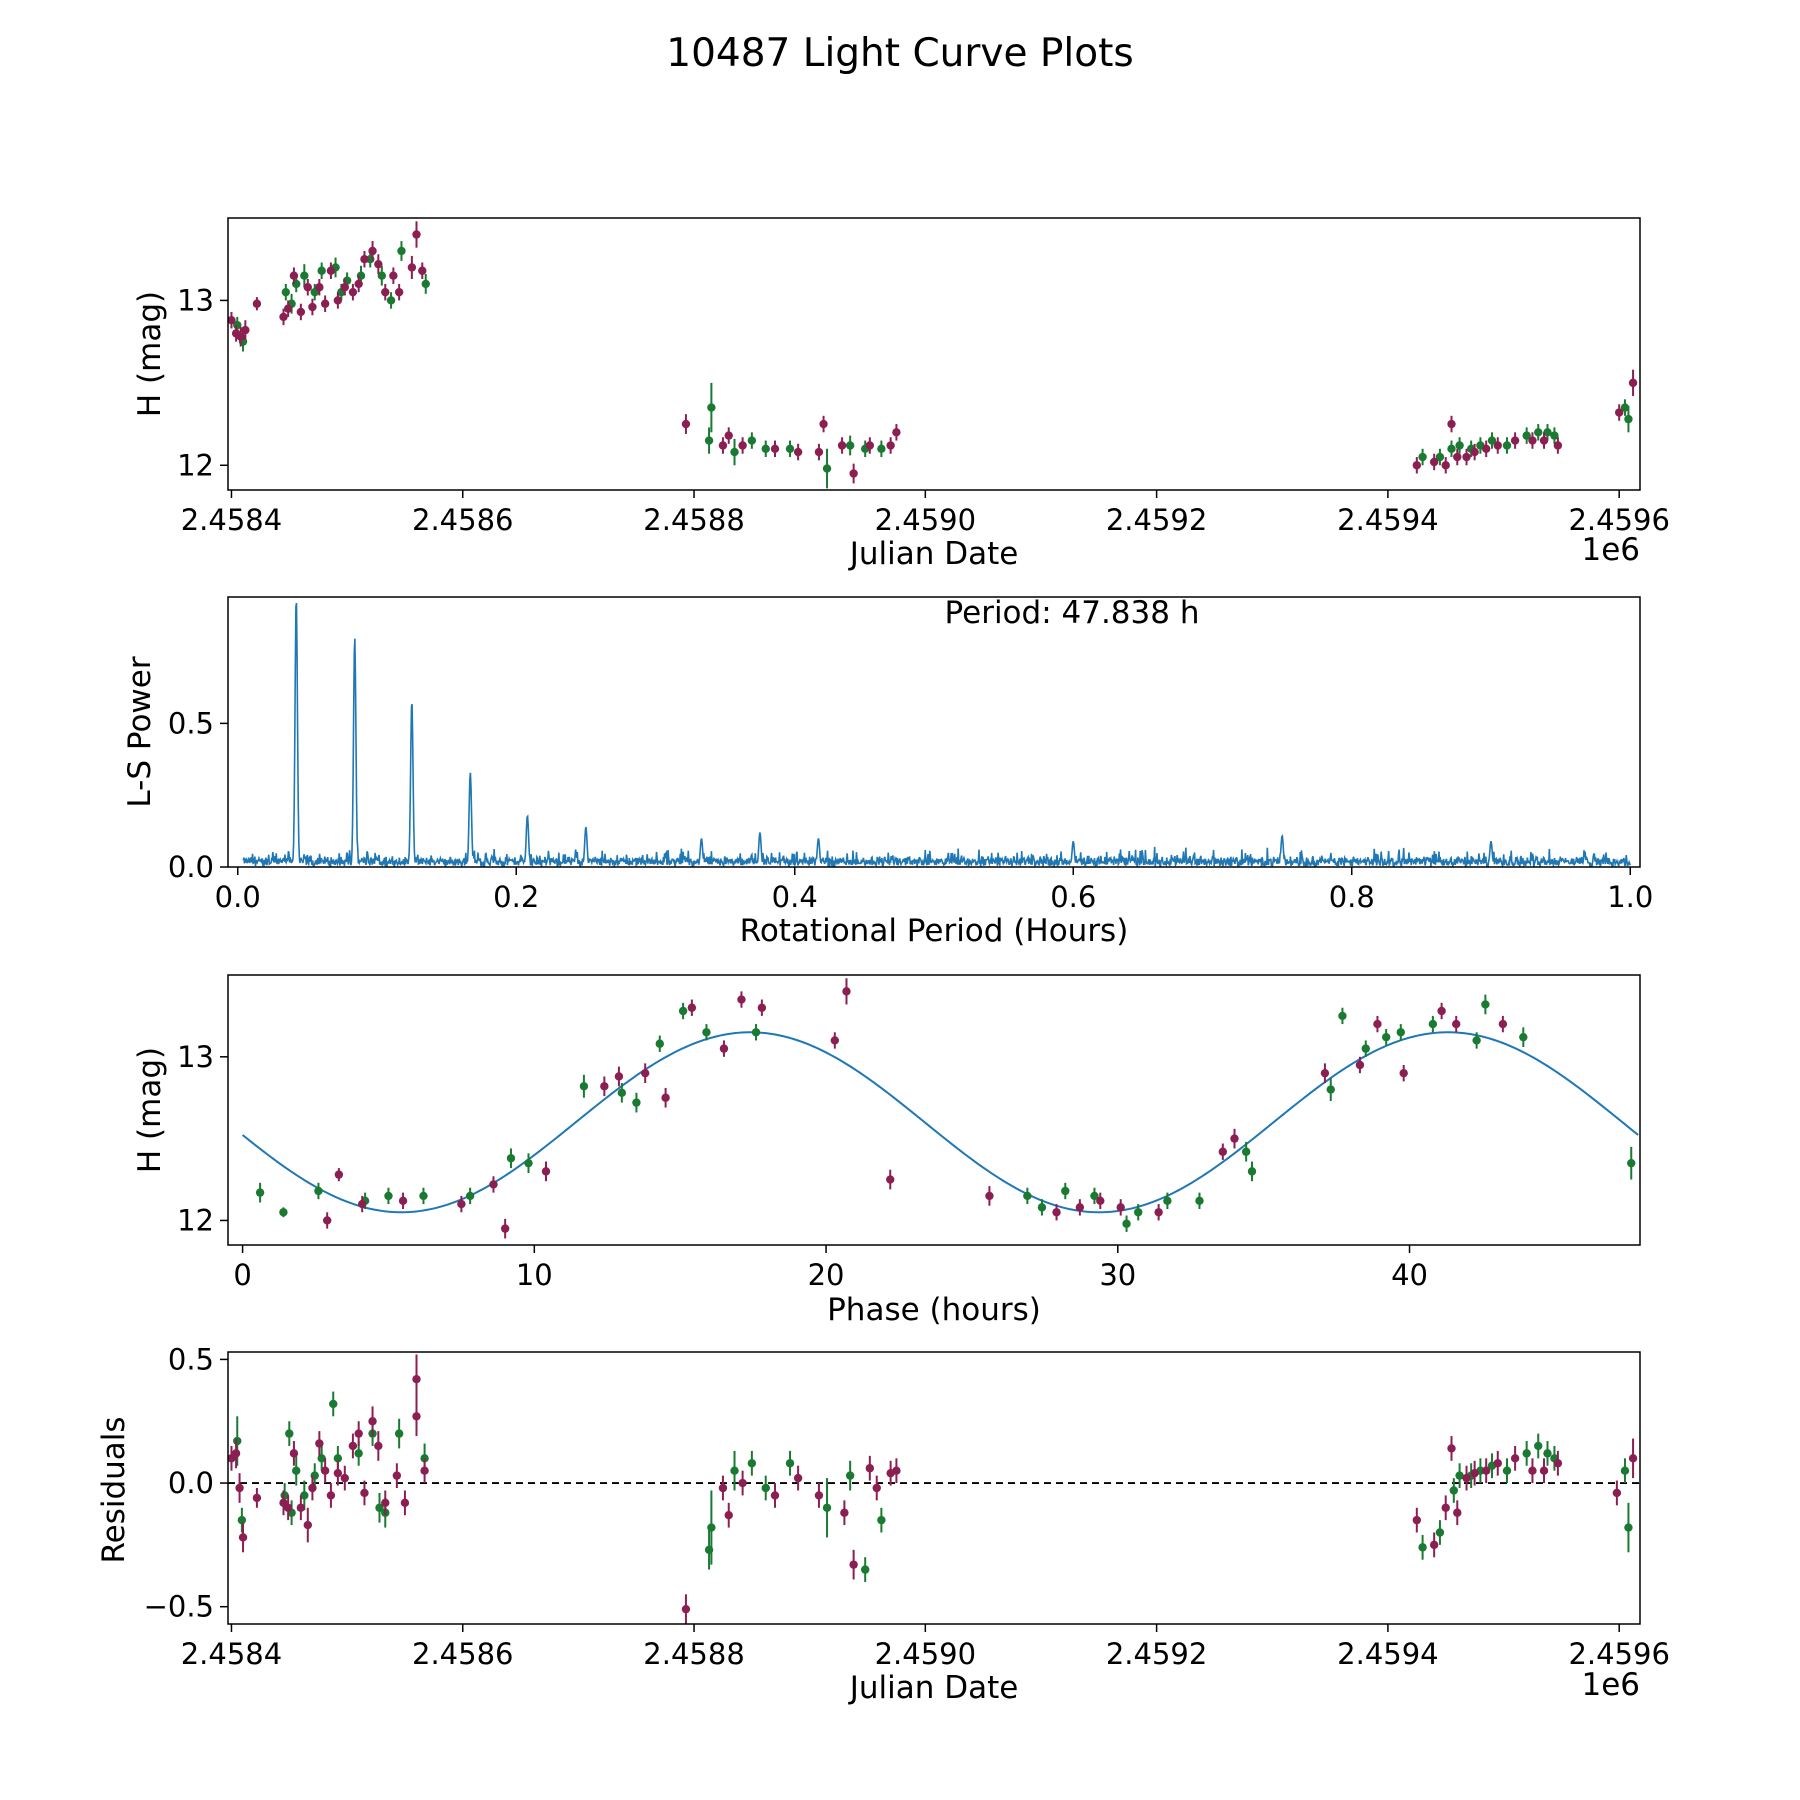 This screenshot has width=1800, height=1800. I want to click on residuals-x-offset-label: 1e6, so click(1610, 1685).